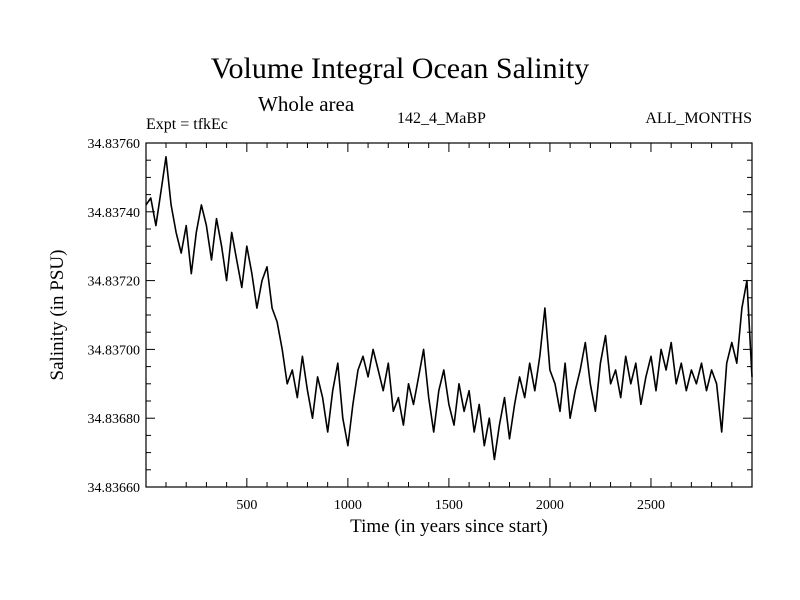 The width and height of the screenshot is (800, 600). Describe the element at coordinates (114, 488) in the screenshot. I see `y-tick-label: 34.83660` at that location.